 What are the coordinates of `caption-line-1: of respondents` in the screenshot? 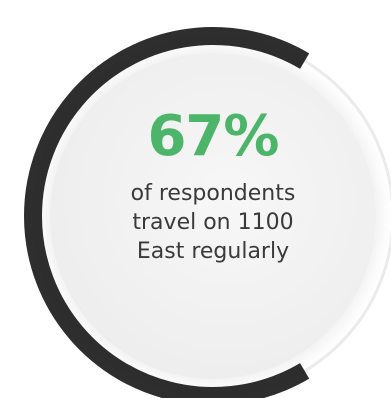 It's located at (213, 193).